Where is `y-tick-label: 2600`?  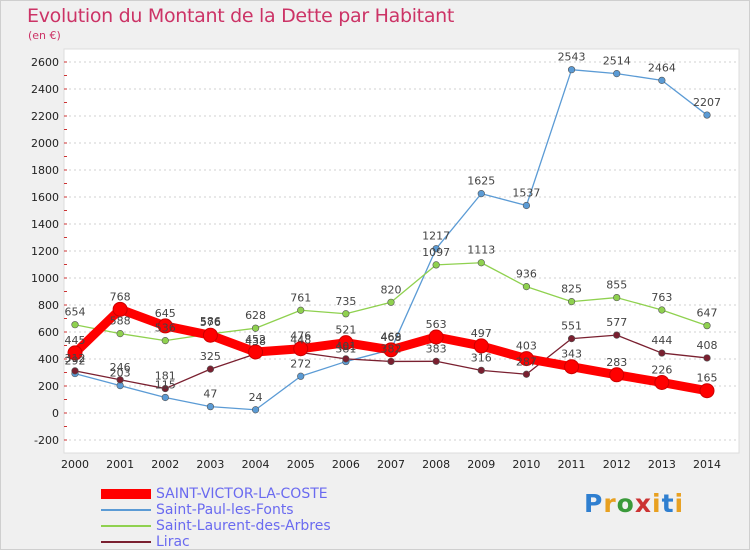 y-tick-label: 2600 is located at coordinates (45, 62).